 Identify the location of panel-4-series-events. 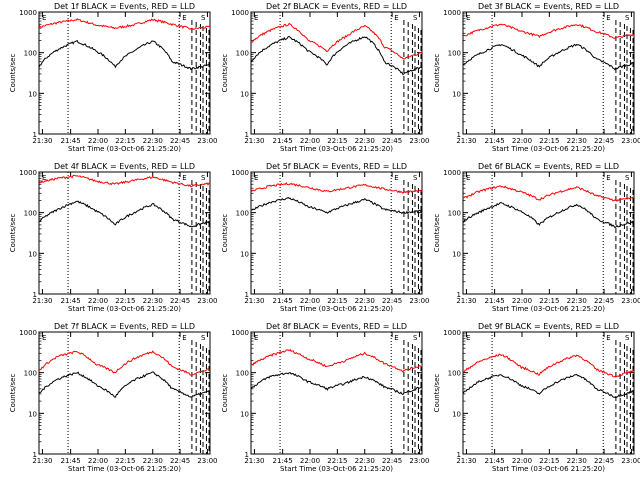
(124, 214).